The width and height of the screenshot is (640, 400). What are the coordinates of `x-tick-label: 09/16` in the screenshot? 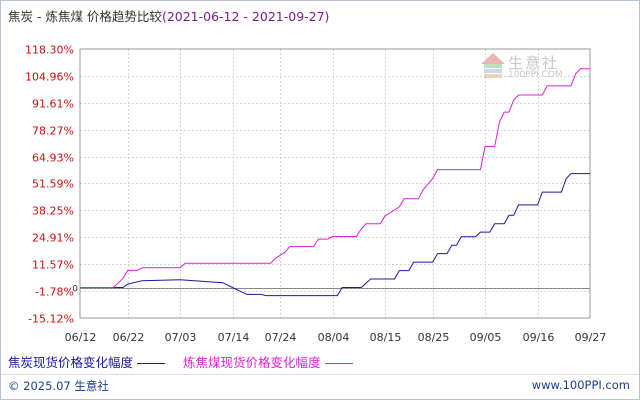 It's located at (539, 337).